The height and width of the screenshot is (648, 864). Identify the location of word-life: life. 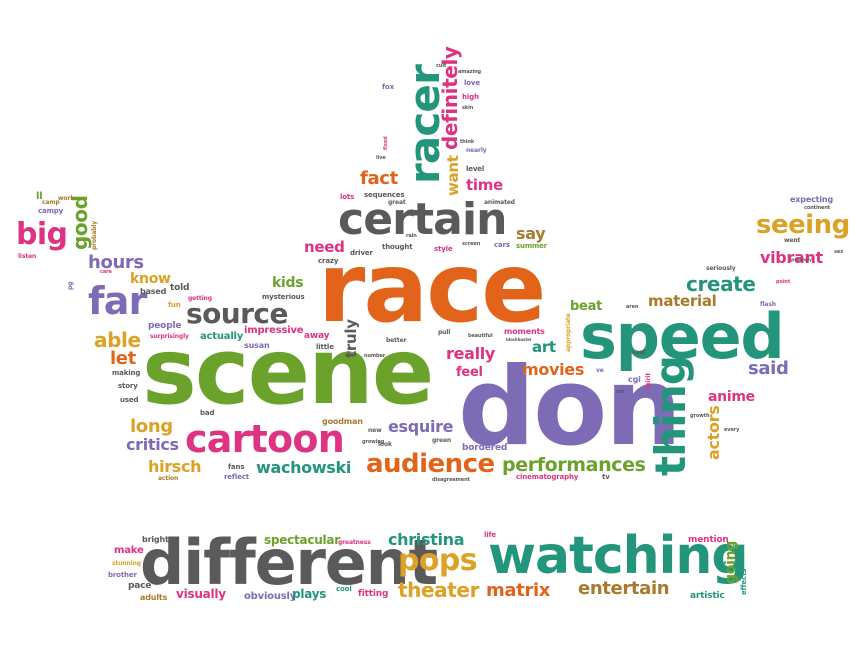
(490, 535).